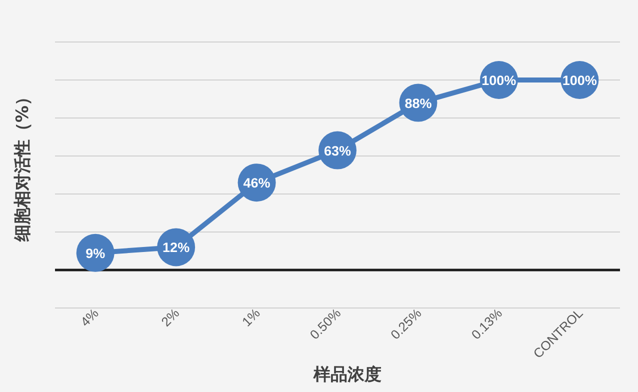 The height and width of the screenshot is (392, 638). Describe the element at coordinates (96, 253) in the screenshot. I see `data-label: 9%` at that location.